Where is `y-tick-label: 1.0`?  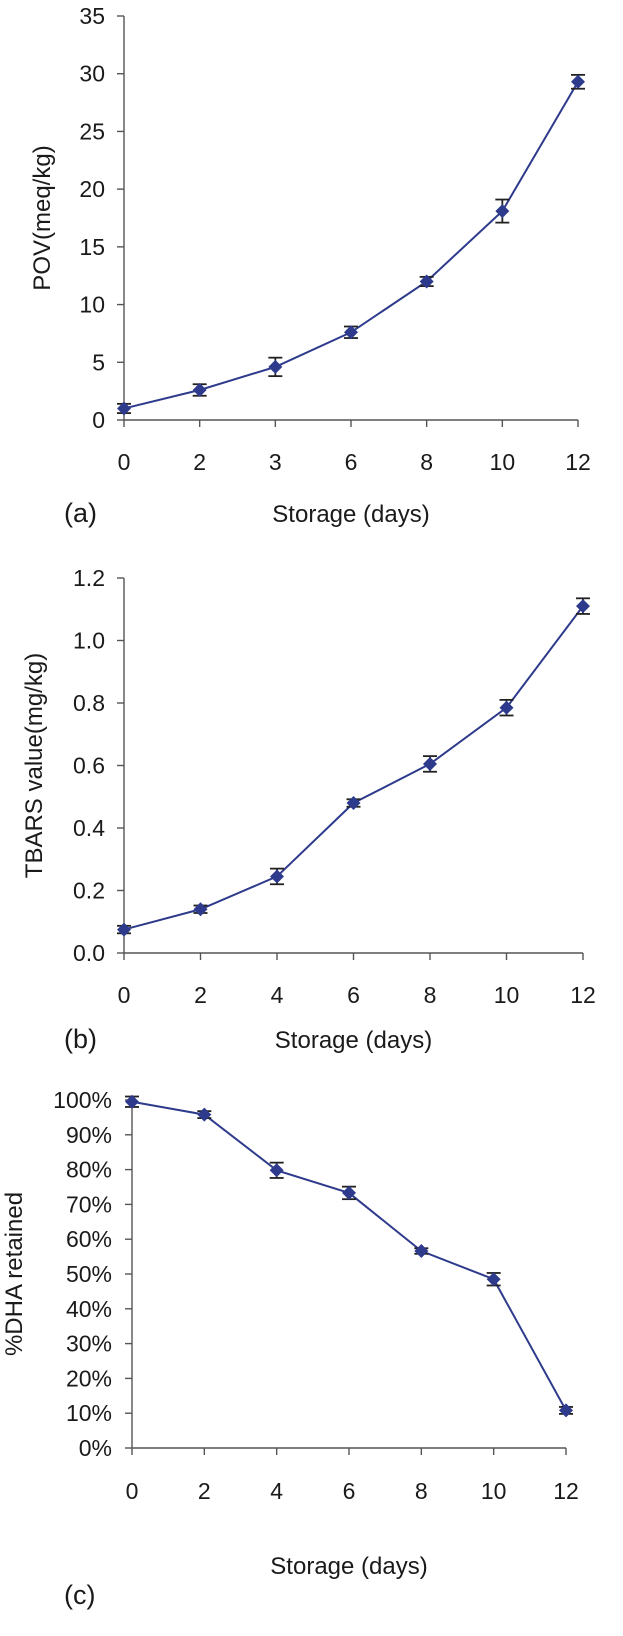
y-tick-label: 1.0 is located at coordinates (89, 641).